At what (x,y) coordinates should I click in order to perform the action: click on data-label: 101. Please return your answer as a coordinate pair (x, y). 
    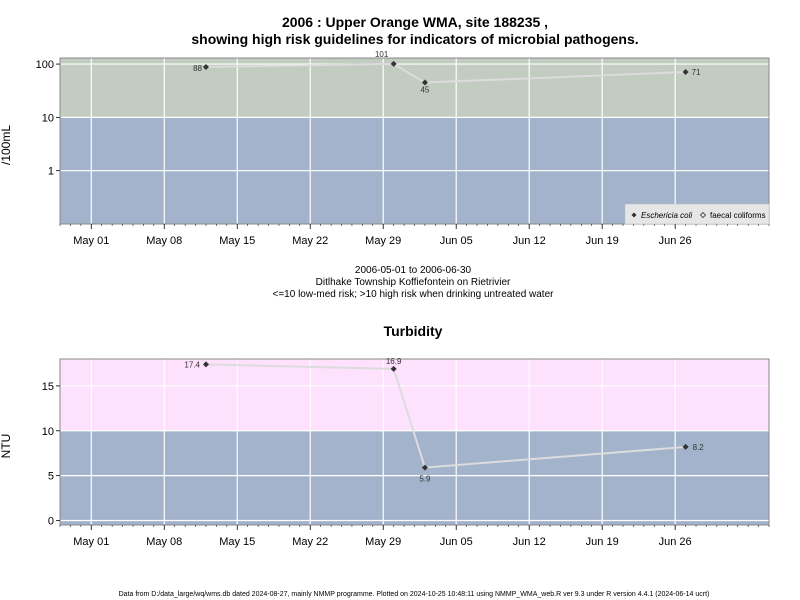
    Looking at the image, I should click on (382, 54).